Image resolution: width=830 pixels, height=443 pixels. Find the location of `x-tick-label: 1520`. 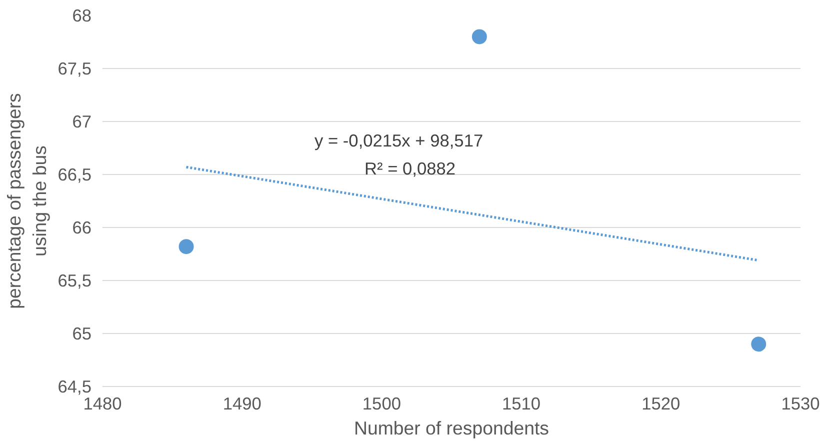

x-tick-label: 1520 is located at coordinates (661, 404).